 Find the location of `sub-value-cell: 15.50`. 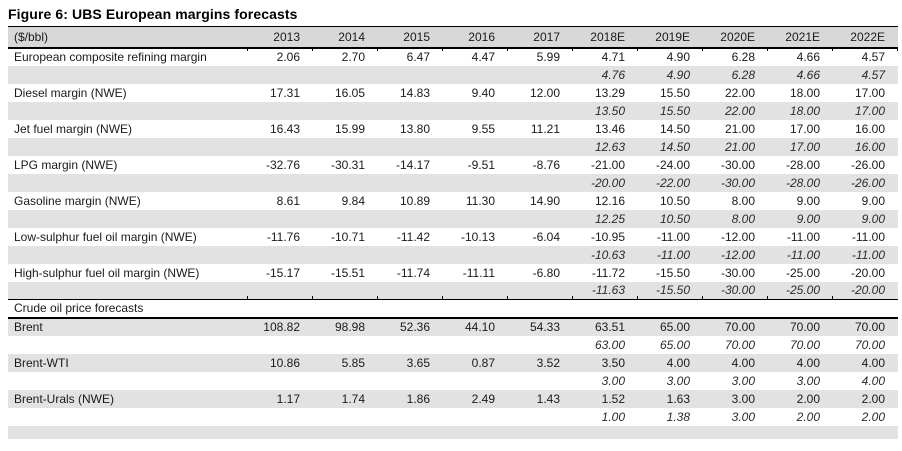

sub-value-cell: 15.50 is located at coordinates (670, 110).